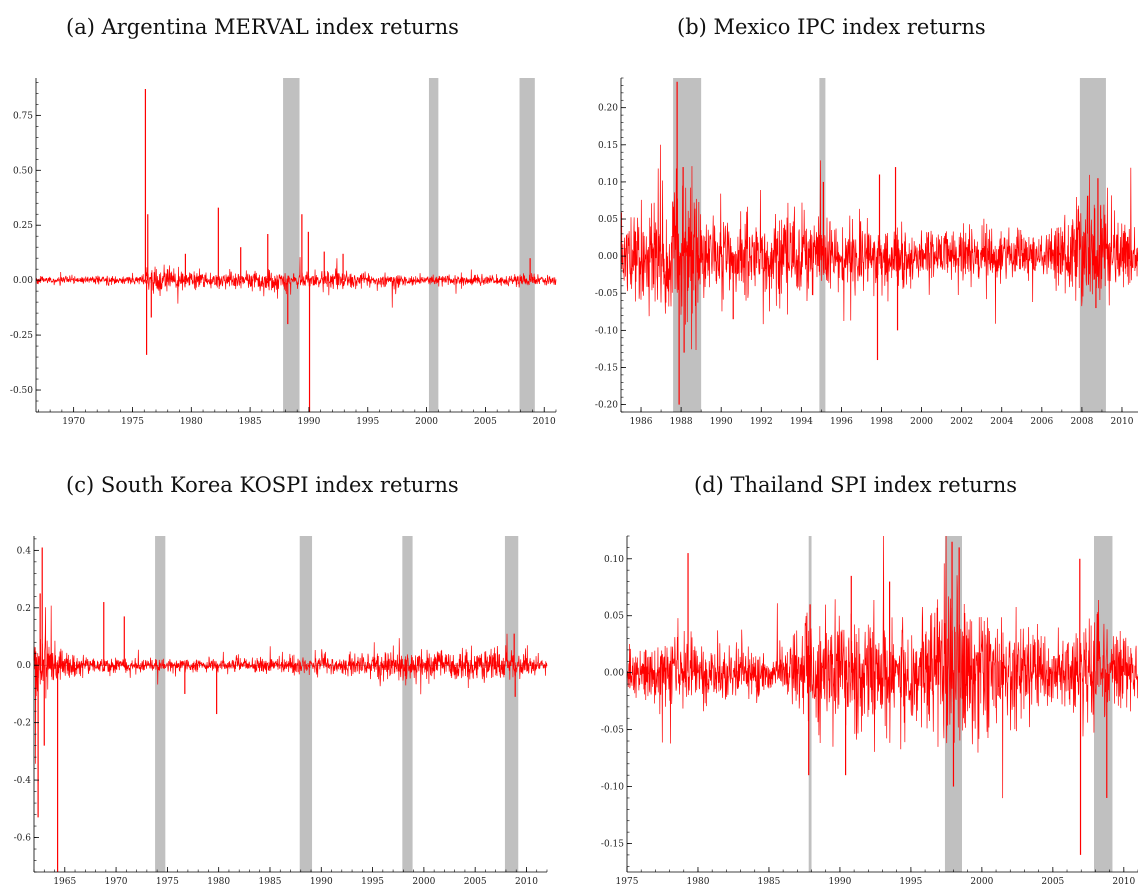 This screenshot has width=1138, height=886. I want to click on y-tick-label: 0.25, so click(23, 226).